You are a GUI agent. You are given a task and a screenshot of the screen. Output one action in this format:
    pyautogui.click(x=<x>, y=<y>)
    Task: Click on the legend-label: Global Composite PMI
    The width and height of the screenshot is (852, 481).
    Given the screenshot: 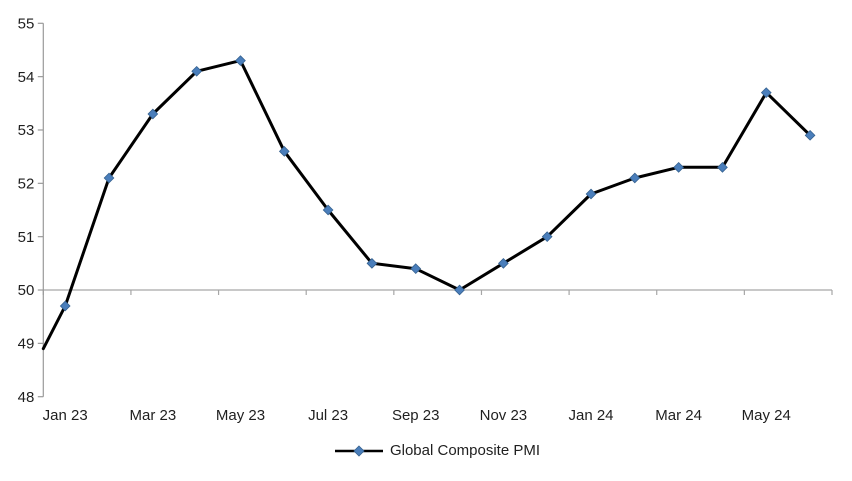 What is the action you would take?
    pyautogui.click(x=465, y=450)
    